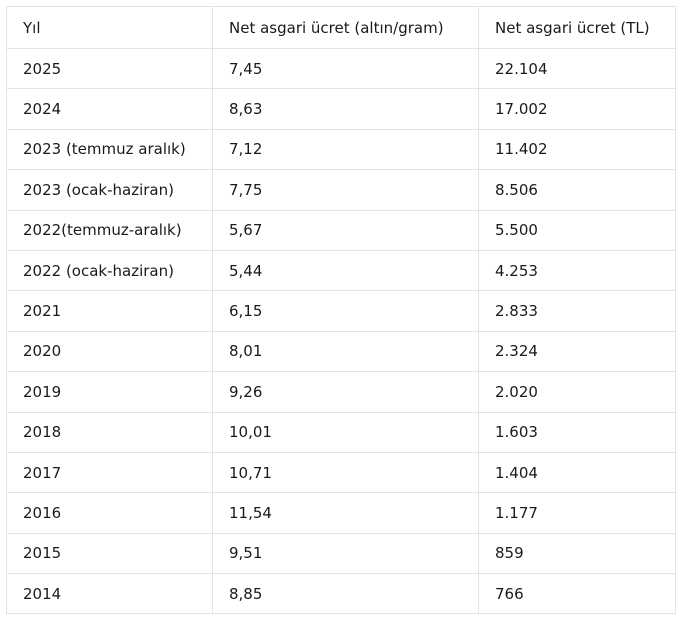 This screenshot has width=681, height=634. What do you see at coordinates (109, 270) in the screenshot?
I see `cell-year: 2022 (ocak-haziran)` at bounding box center [109, 270].